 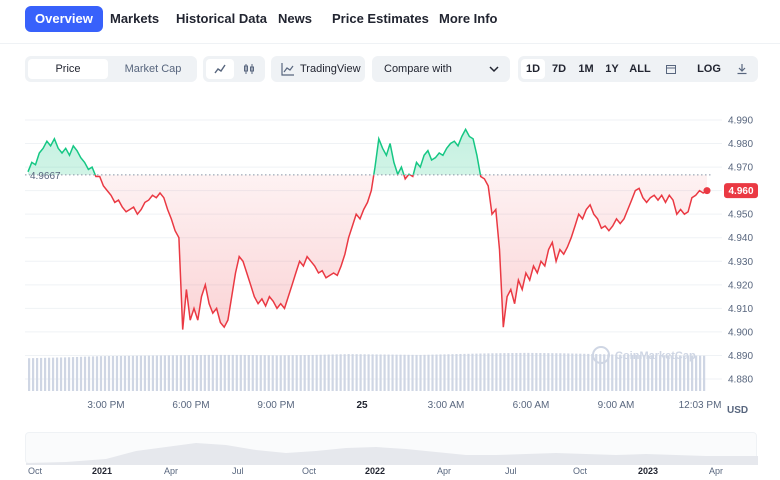 What do you see at coordinates (586, 69) in the screenshot?
I see `range-1m: 1M` at bounding box center [586, 69].